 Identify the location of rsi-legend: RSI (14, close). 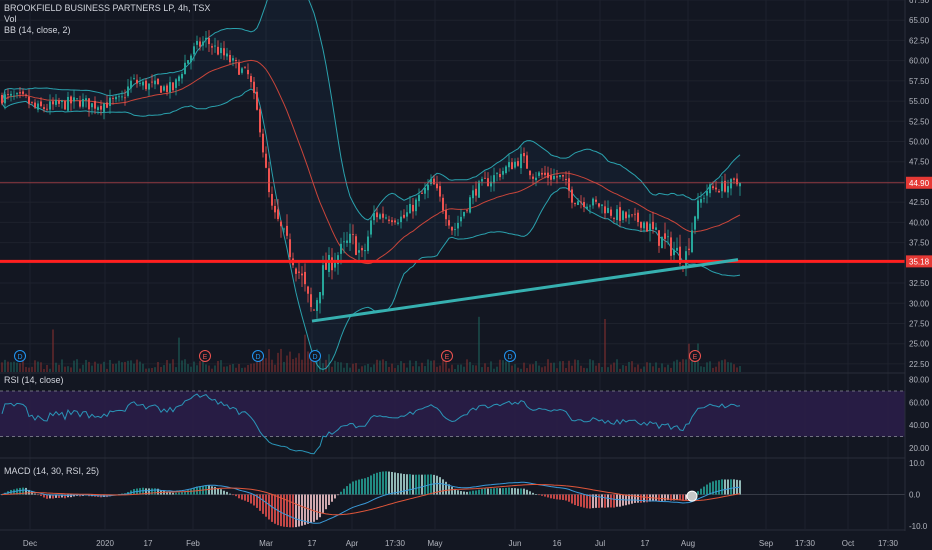
(34, 380).